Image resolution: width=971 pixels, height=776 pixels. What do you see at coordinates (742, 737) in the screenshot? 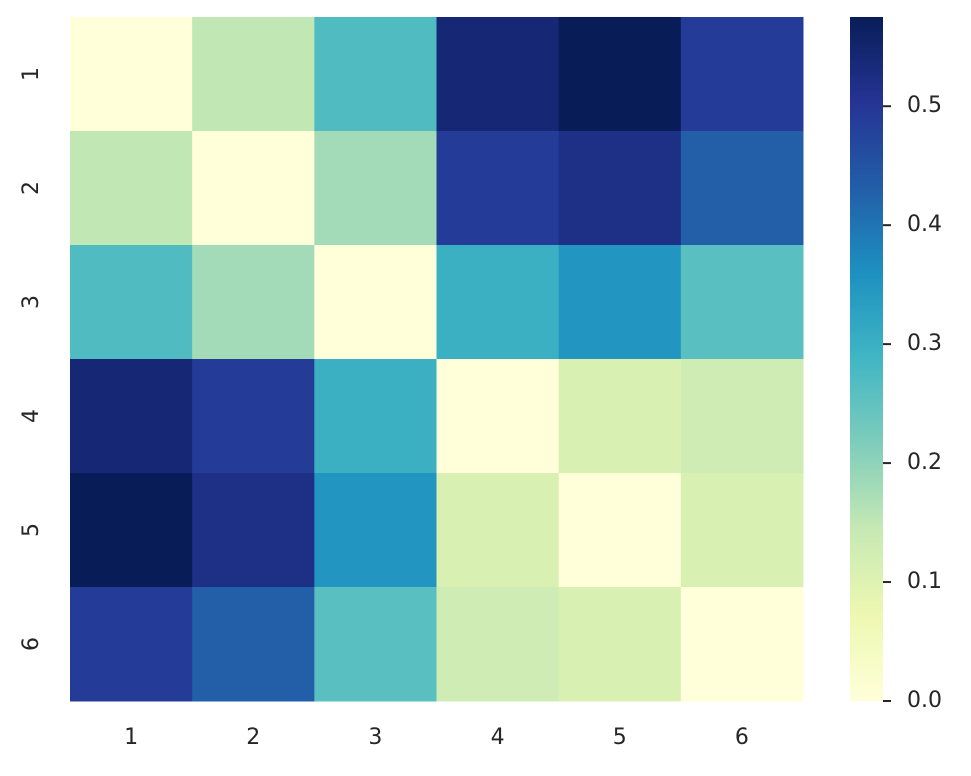
I see `x-tick-label: 6` at bounding box center [742, 737].